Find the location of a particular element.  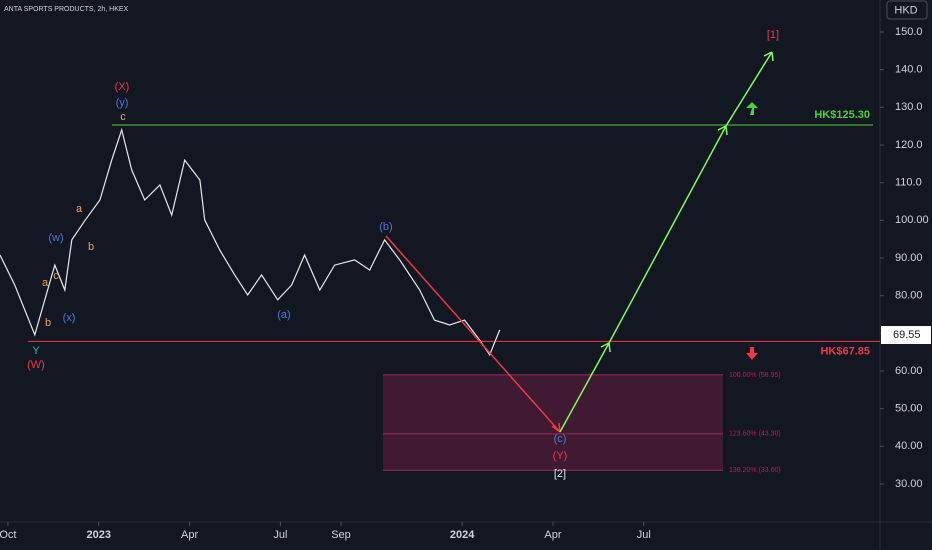

y-tick-label: 60.00 is located at coordinates (909, 371).